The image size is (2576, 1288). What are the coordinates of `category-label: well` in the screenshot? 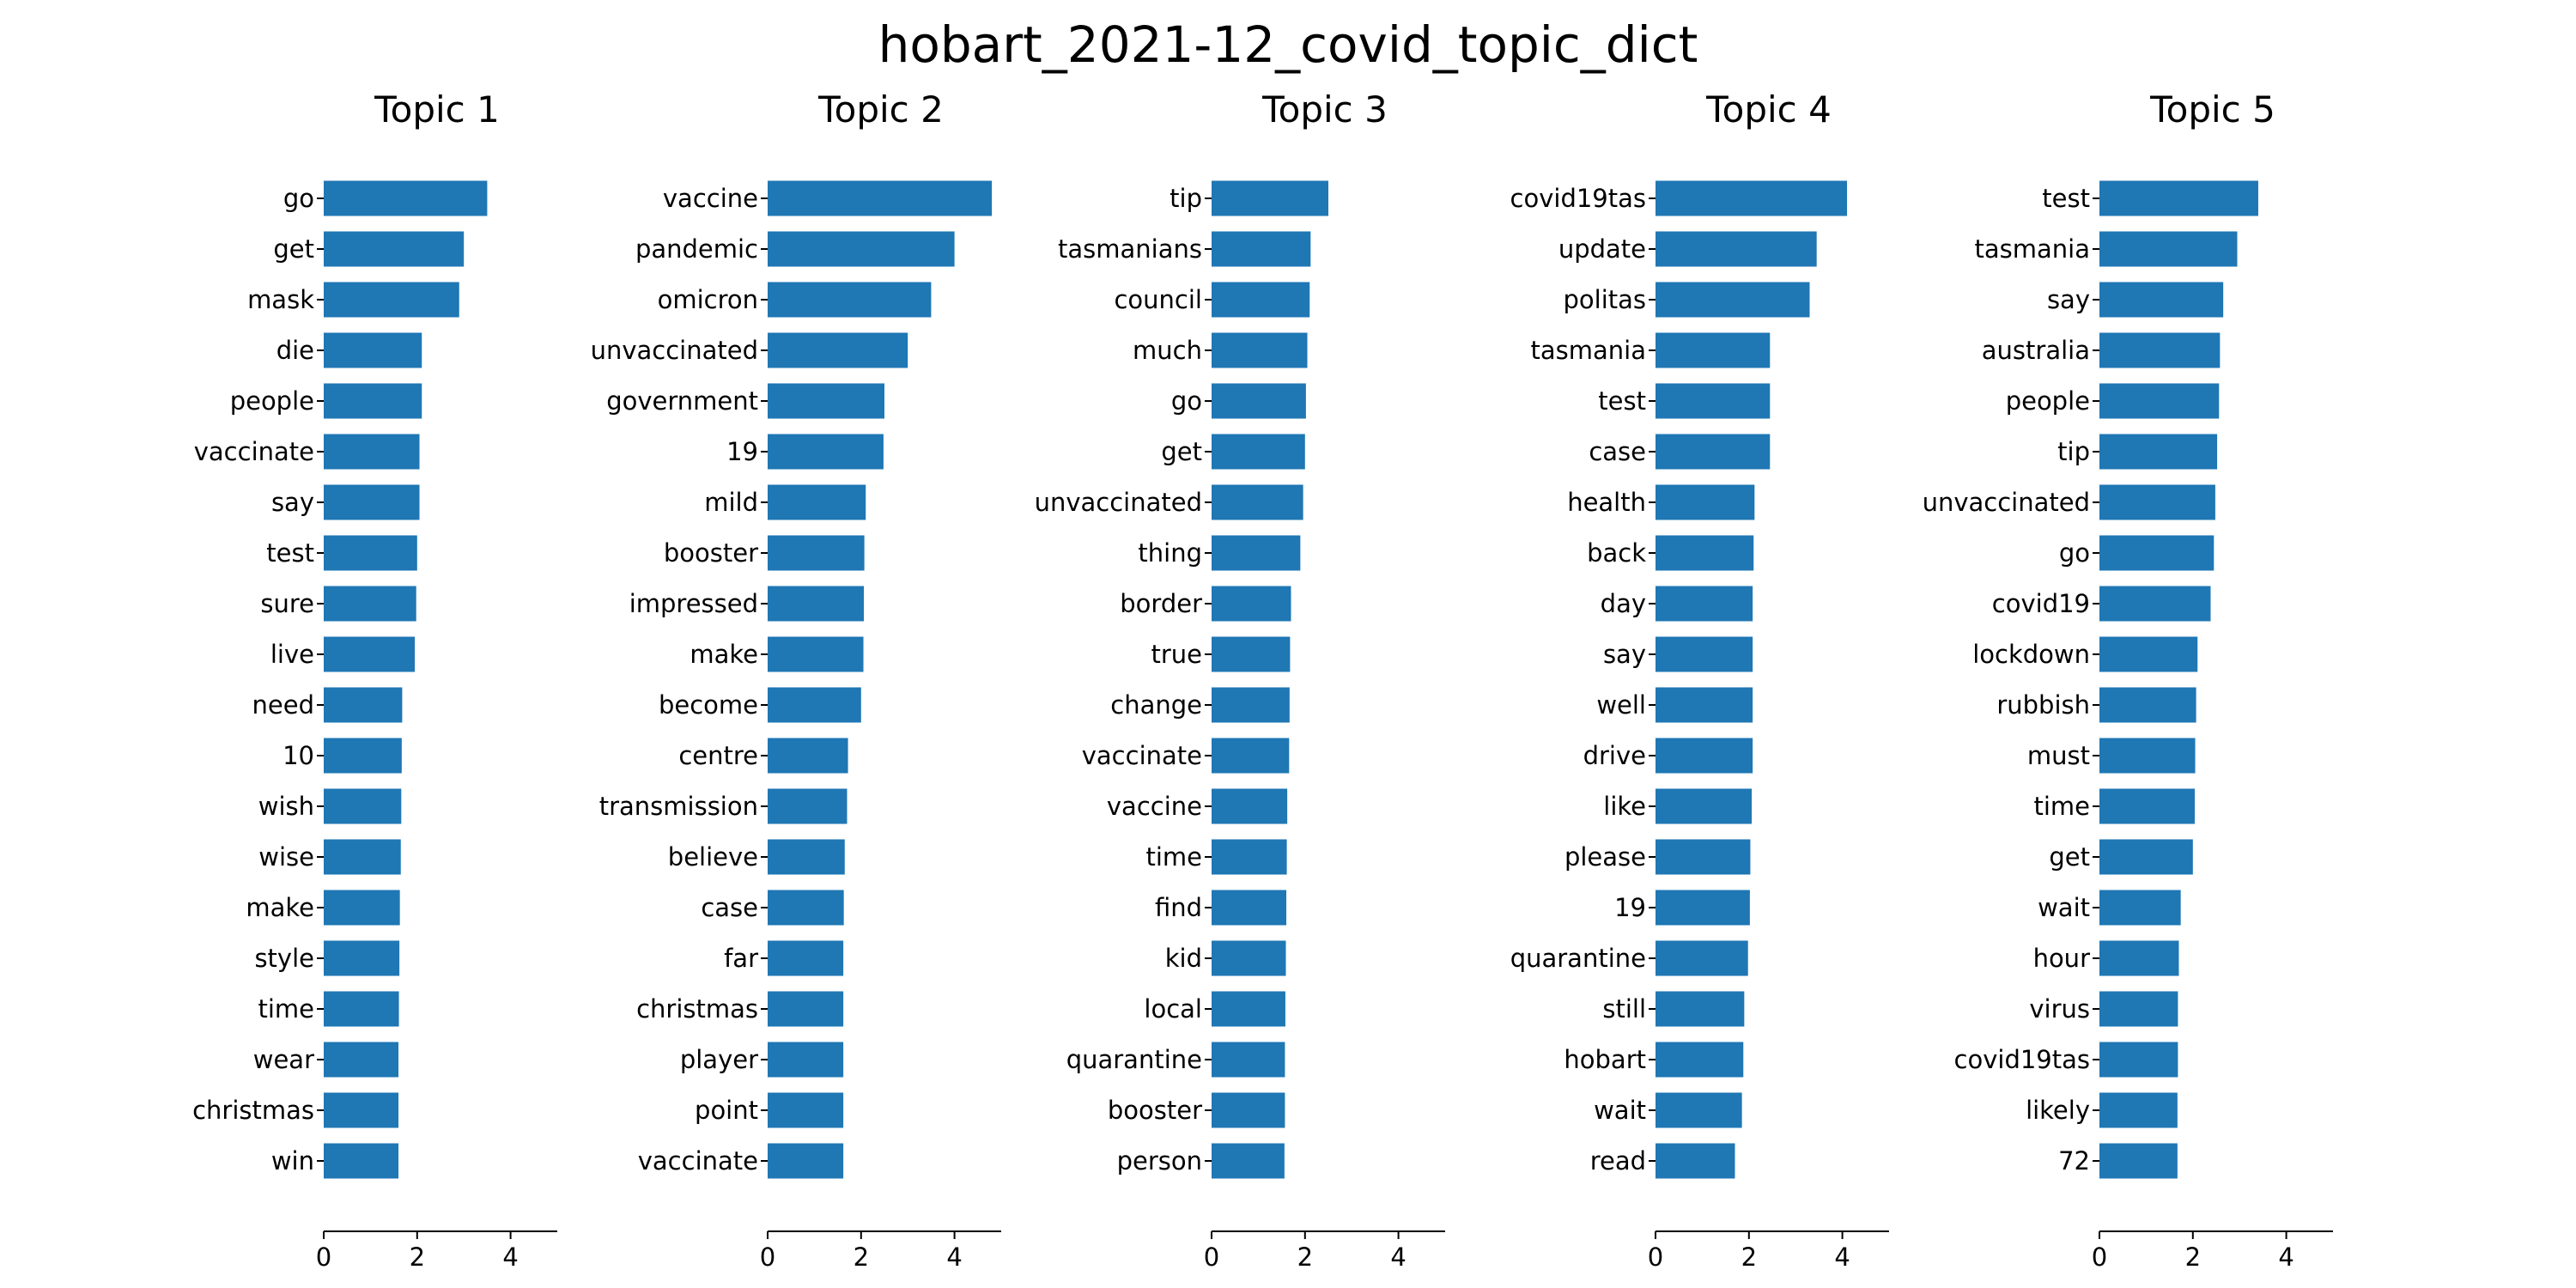 It's located at (1621, 705).